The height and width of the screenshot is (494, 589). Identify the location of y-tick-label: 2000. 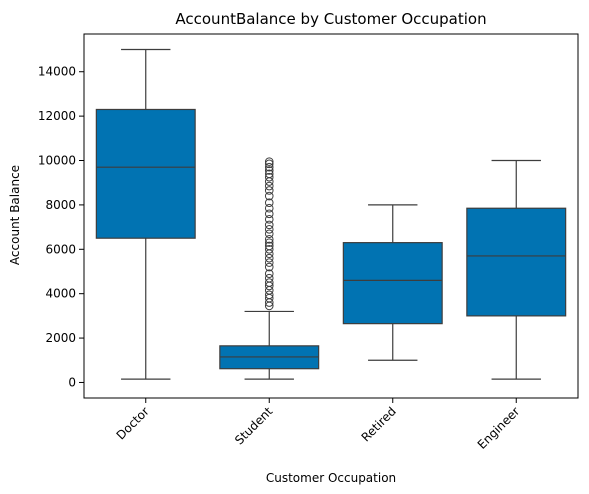
(60, 338).